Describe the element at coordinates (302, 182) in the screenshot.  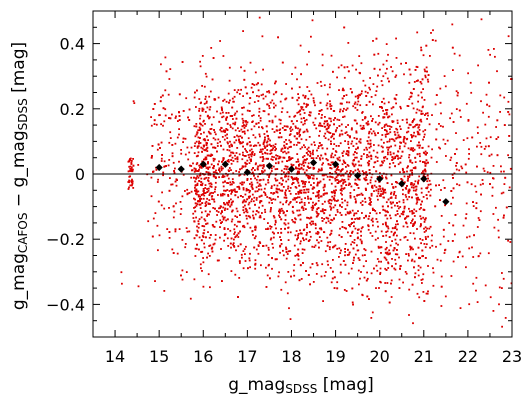
I see `mean-points-layer` at that location.